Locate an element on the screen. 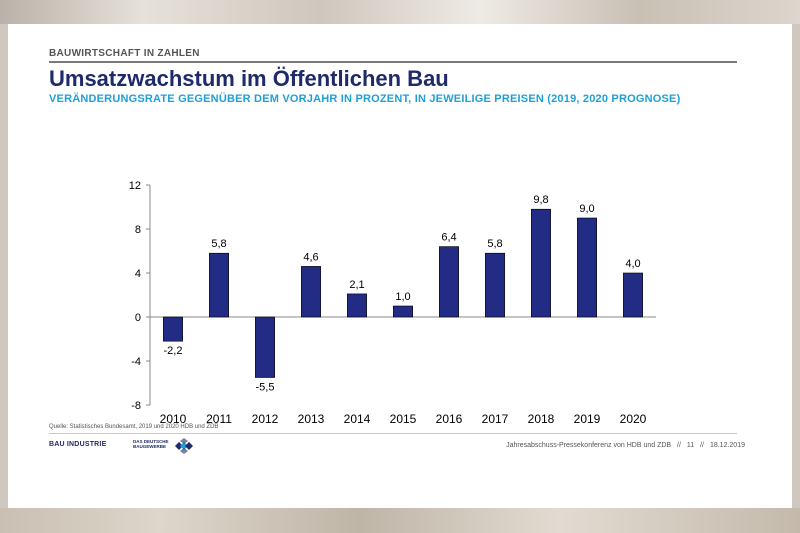 The height and width of the screenshot is (533, 800). x-tick-label: 2013 is located at coordinates (311, 419).